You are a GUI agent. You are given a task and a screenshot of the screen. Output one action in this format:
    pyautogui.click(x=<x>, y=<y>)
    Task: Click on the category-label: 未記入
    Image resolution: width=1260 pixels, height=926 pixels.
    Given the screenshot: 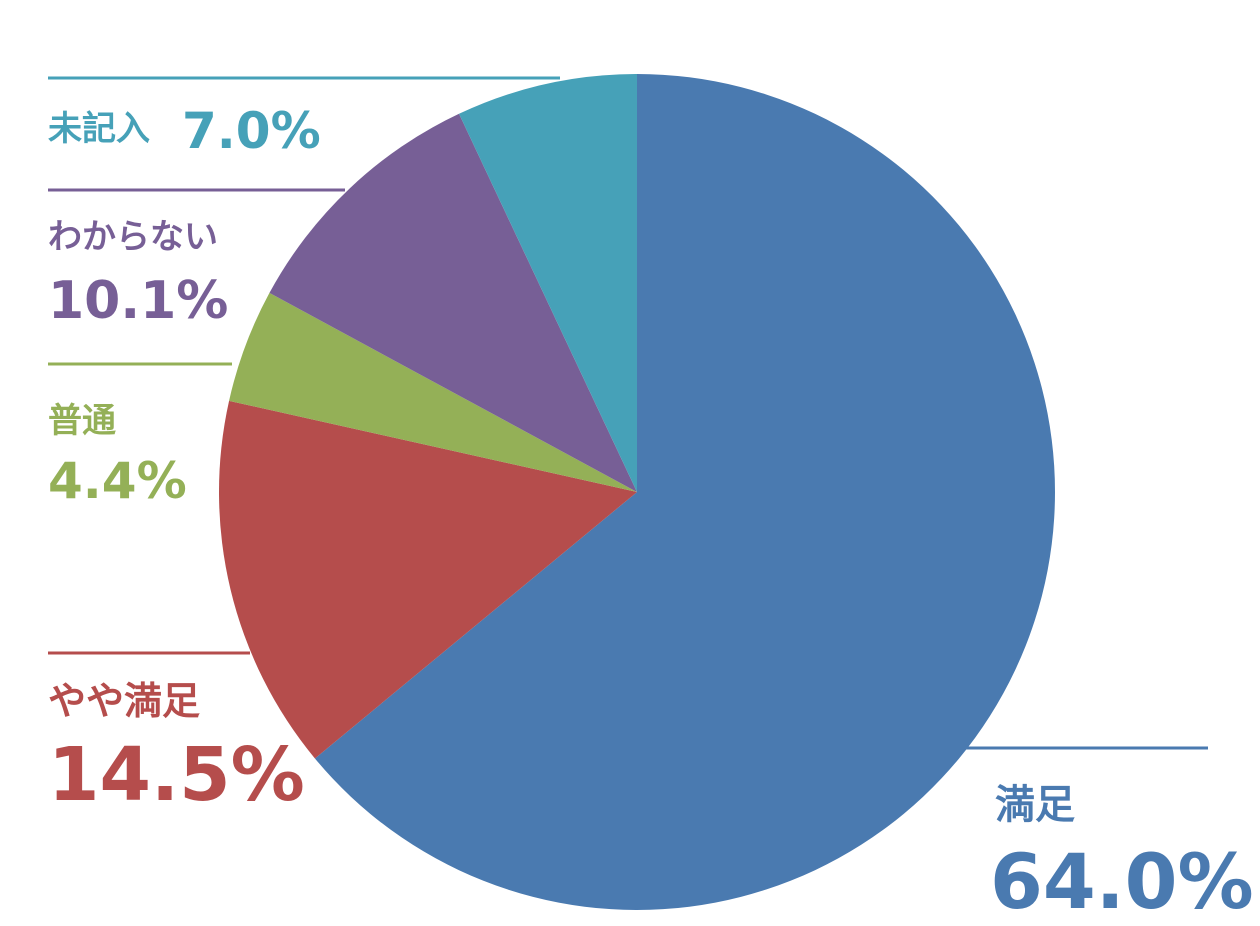 What is the action you would take?
    pyautogui.click(x=99, y=129)
    